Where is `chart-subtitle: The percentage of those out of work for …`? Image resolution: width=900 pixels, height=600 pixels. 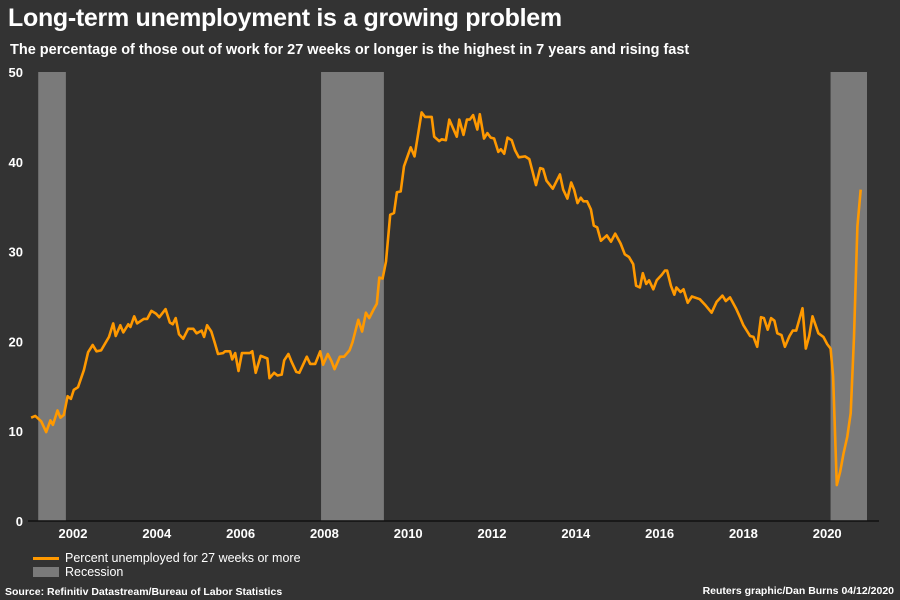 chart-subtitle: The percentage of those out of work for … is located at coordinates (350, 50).